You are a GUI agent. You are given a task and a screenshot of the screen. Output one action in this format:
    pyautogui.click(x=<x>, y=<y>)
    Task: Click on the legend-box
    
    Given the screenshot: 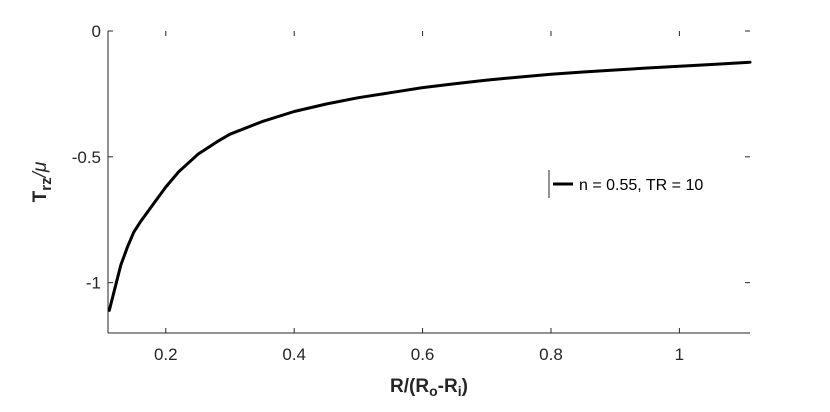 What is the action you would take?
    pyautogui.click(x=649, y=184)
    